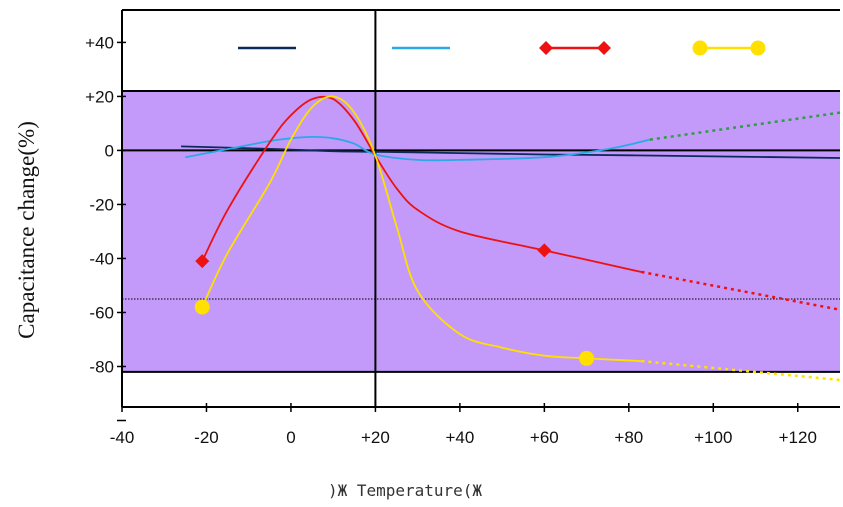 The width and height of the screenshot is (843, 507). Describe the element at coordinates (206, 437) in the screenshot. I see `x-tick-label: -20` at that location.